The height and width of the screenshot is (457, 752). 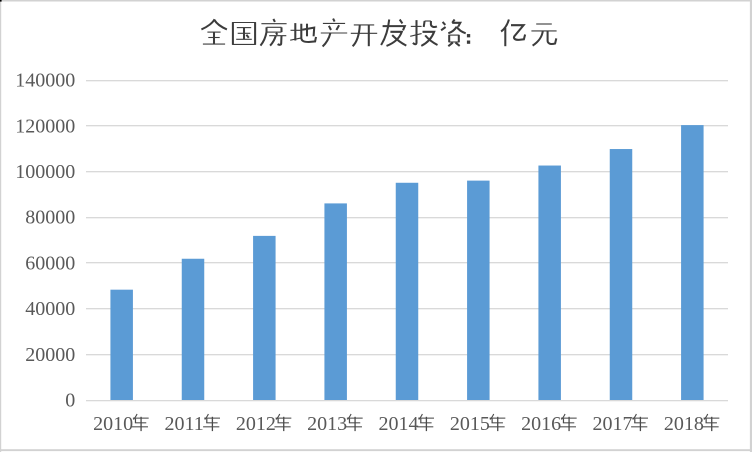 I want to click on svg-text: 2010, so click(x=113, y=424).